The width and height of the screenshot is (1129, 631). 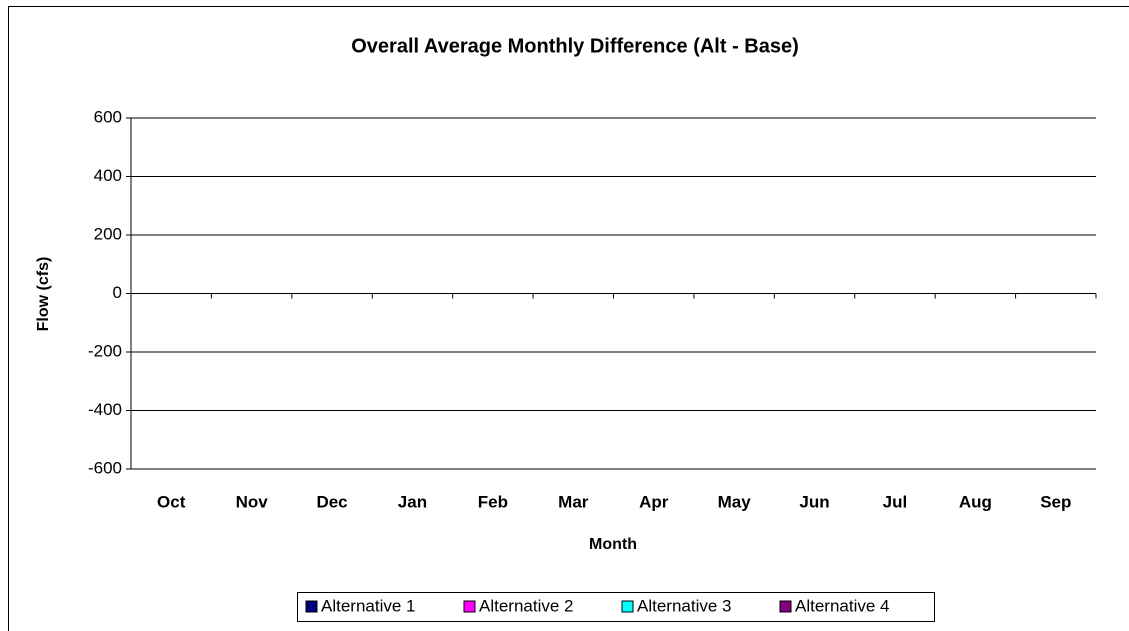 What do you see at coordinates (842, 605) in the screenshot?
I see `legend-label: Alternative 4` at bounding box center [842, 605].